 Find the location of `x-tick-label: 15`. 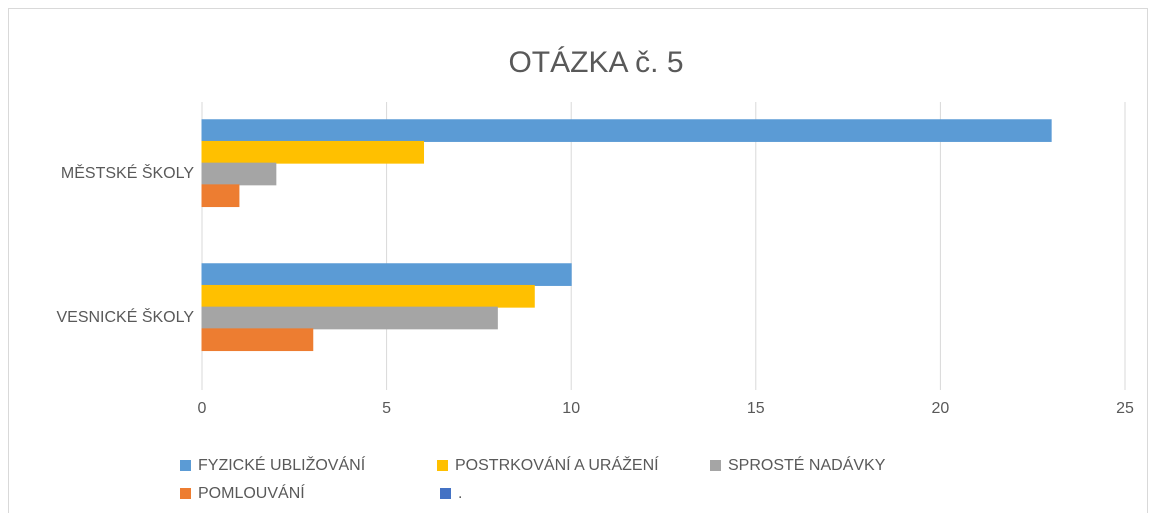

x-tick-label: 15 is located at coordinates (756, 408).